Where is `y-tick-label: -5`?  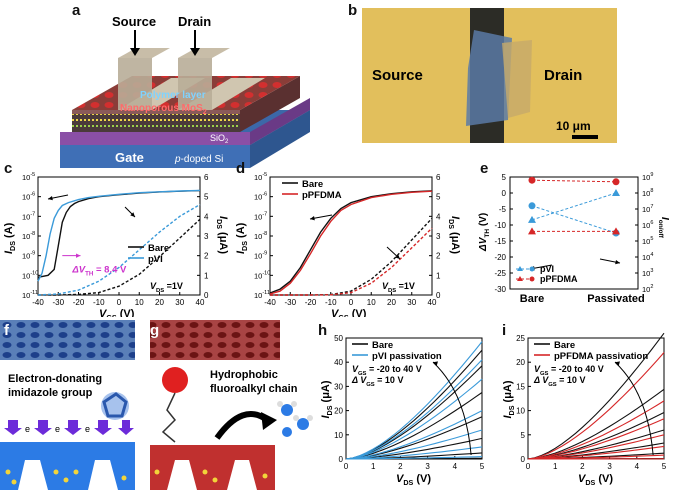 y-tick-label: -5 is located at coordinates (503, 209).